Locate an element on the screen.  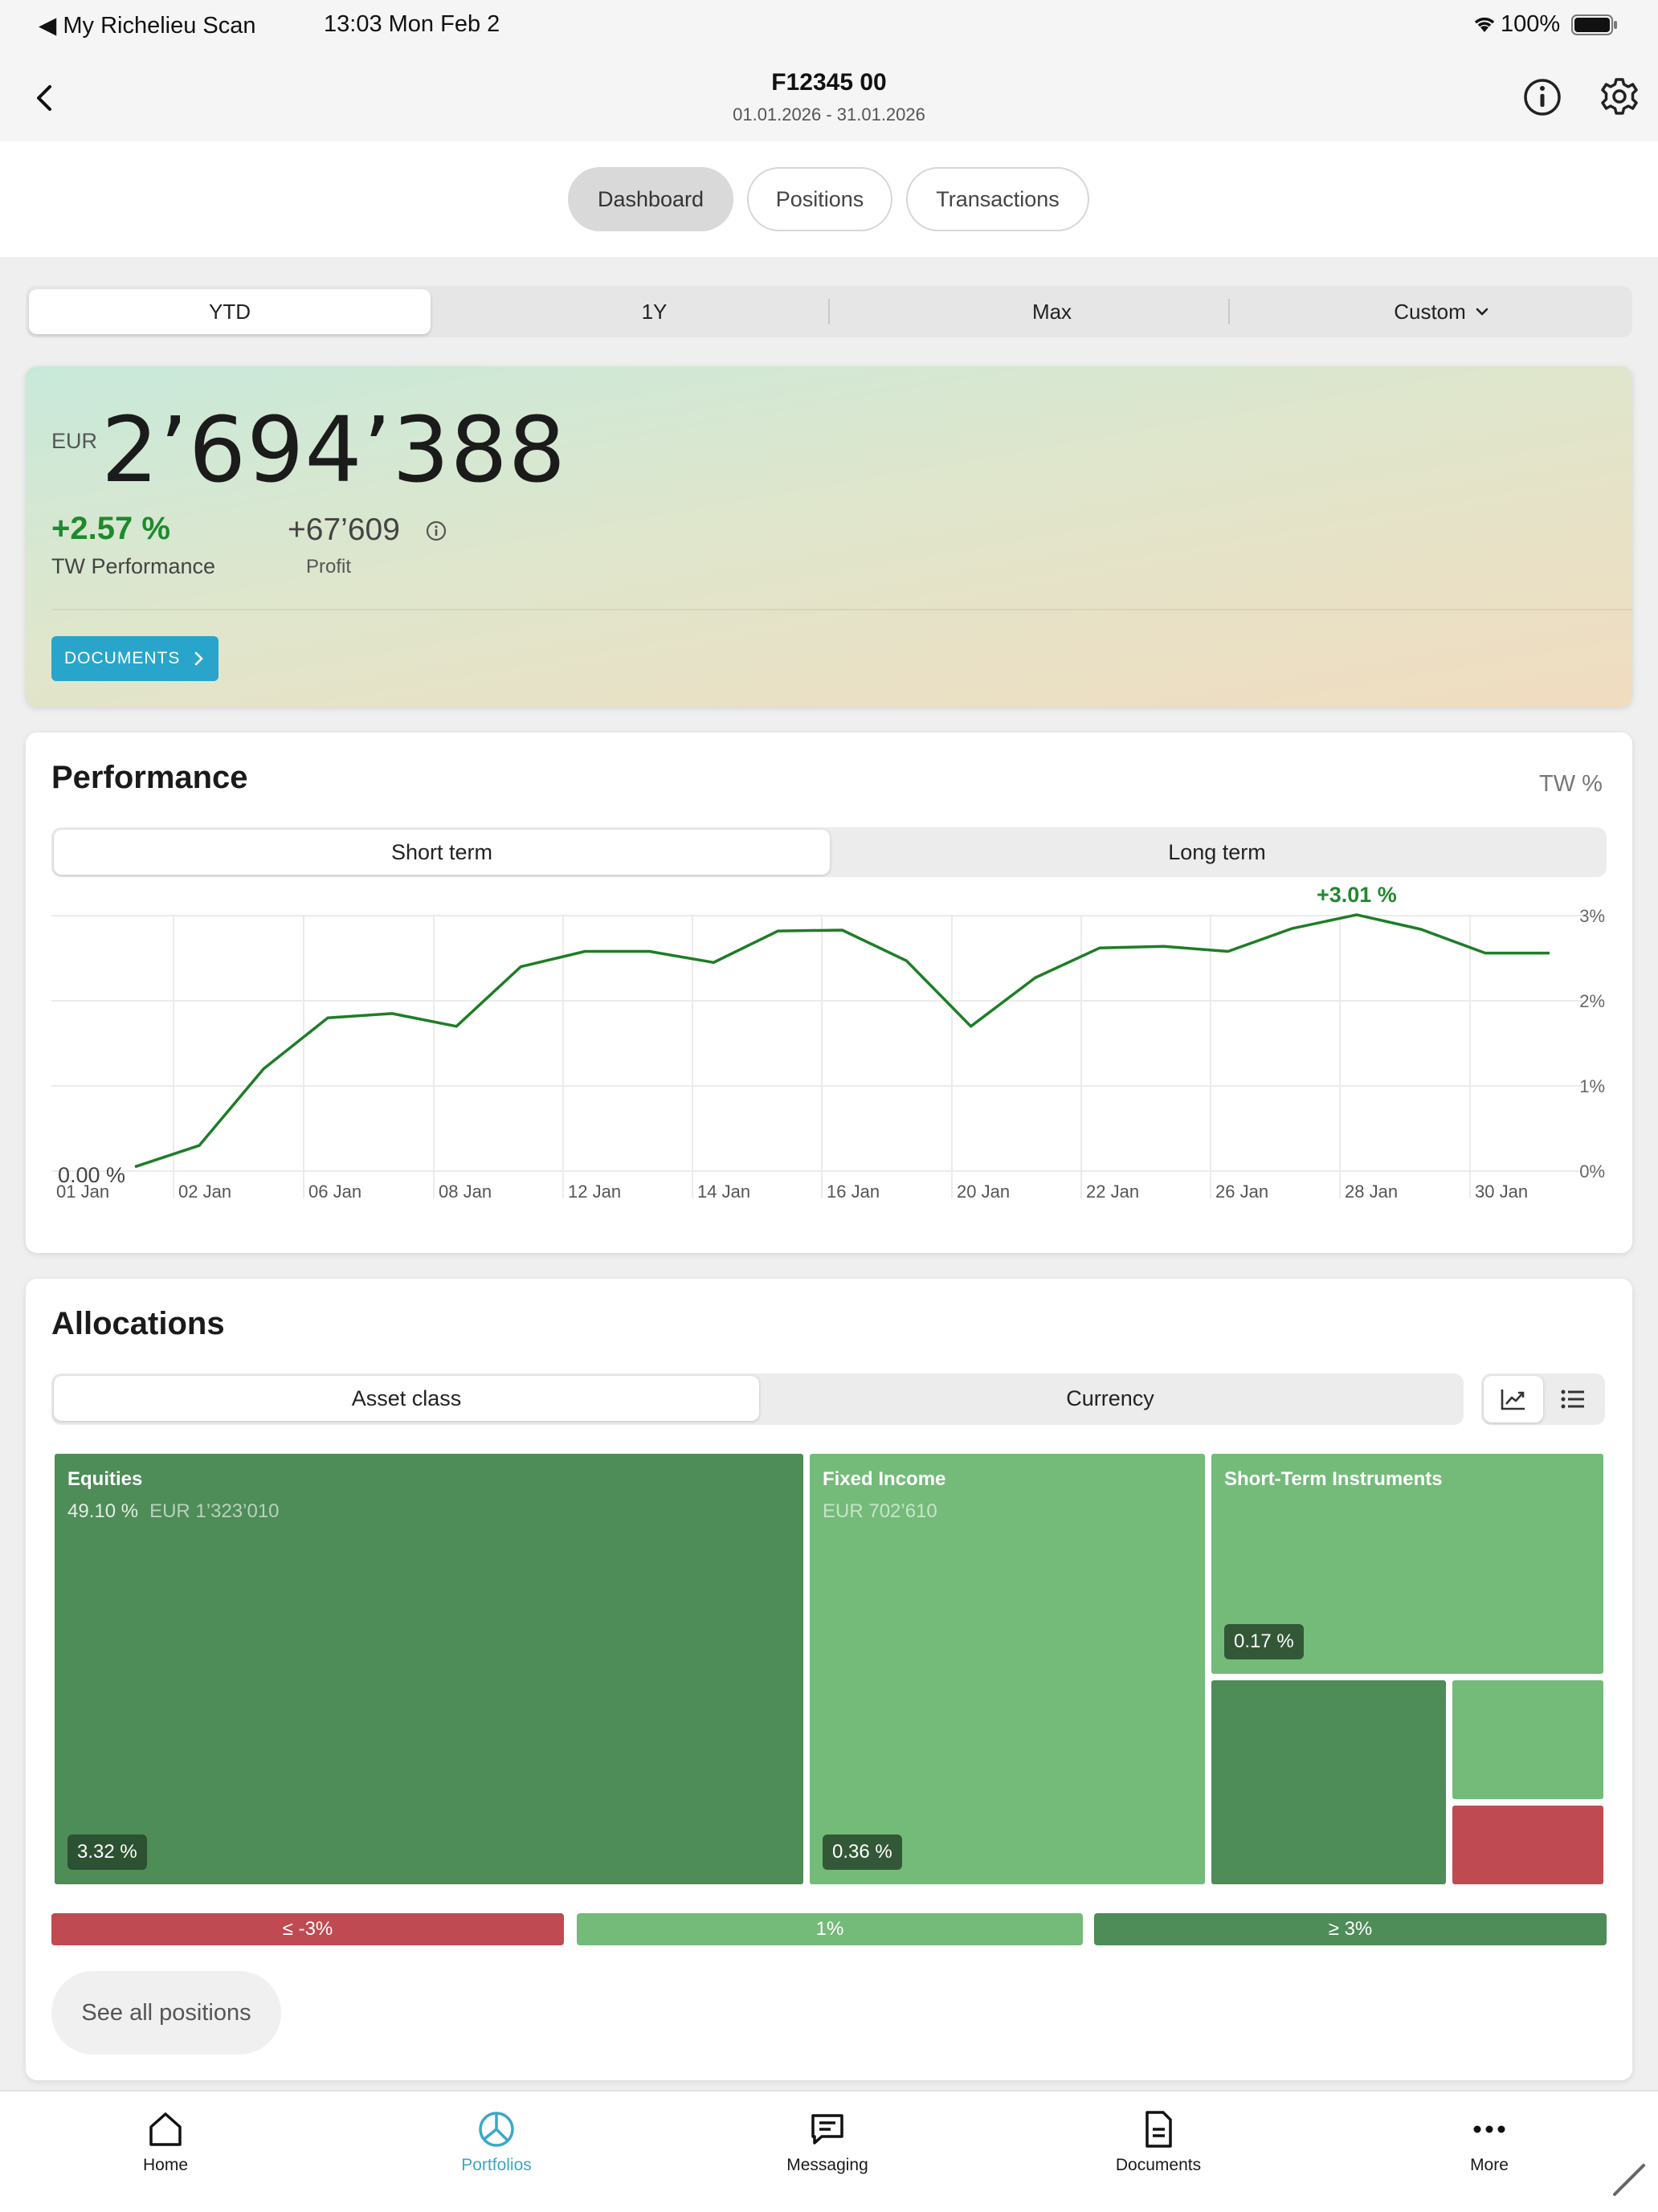
range-custom: Custom is located at coordinates (1442, 311).